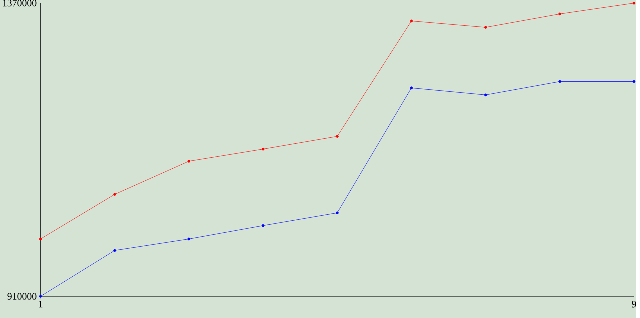 The height and width of the screenshot is (318, 640). What do you see at coordinates (22, 296) in the screenshot?
I see `y-tick-label: 910000` at bounding box center [22, 296].